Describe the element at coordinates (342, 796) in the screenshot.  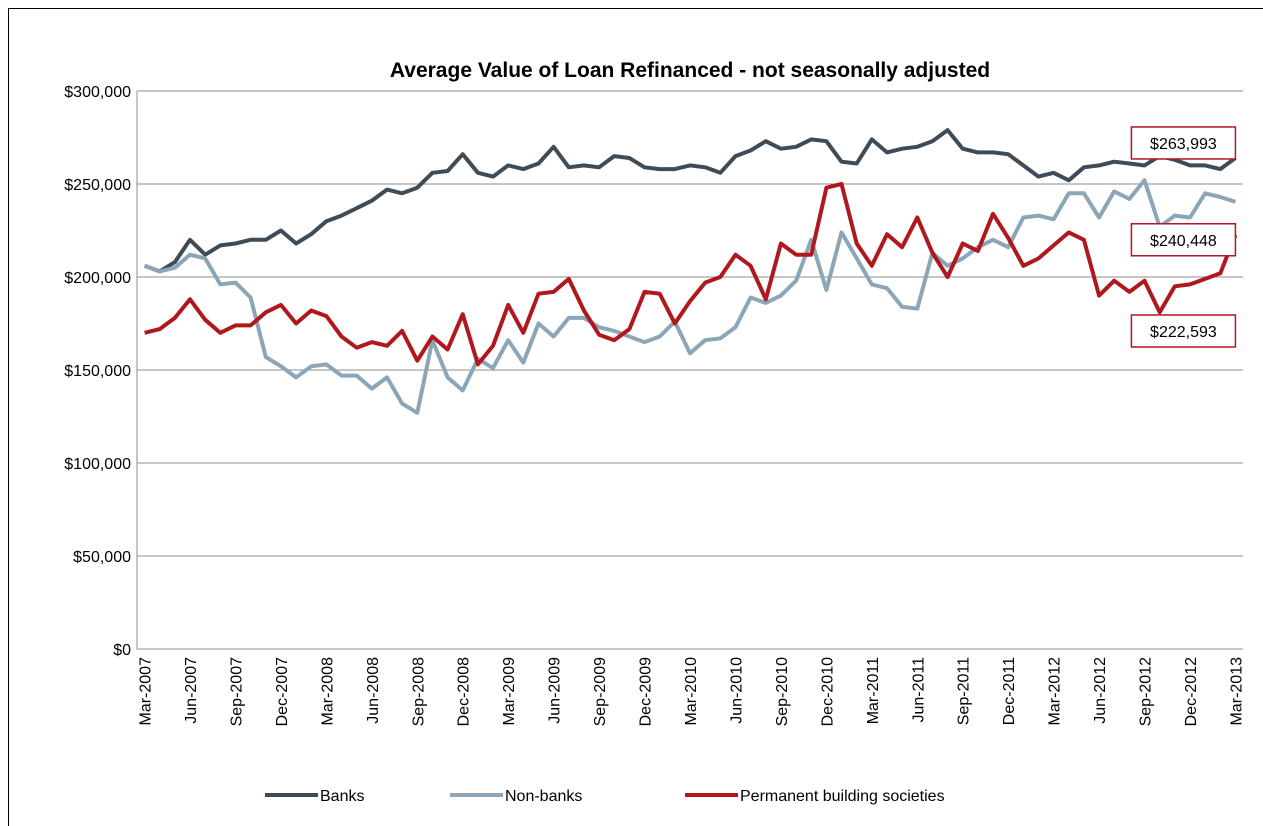
I see `legend-label: Banks` at that location.